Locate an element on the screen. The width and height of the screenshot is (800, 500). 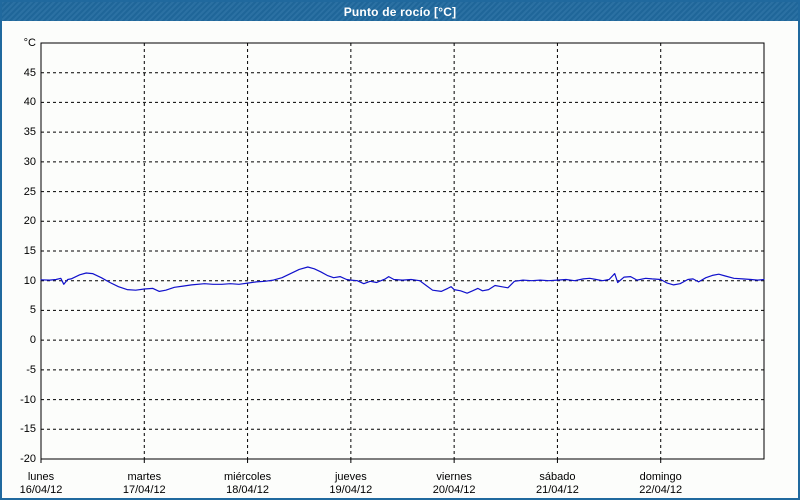
y-tick-label-10: 10 is located at coordinates (29, 280).